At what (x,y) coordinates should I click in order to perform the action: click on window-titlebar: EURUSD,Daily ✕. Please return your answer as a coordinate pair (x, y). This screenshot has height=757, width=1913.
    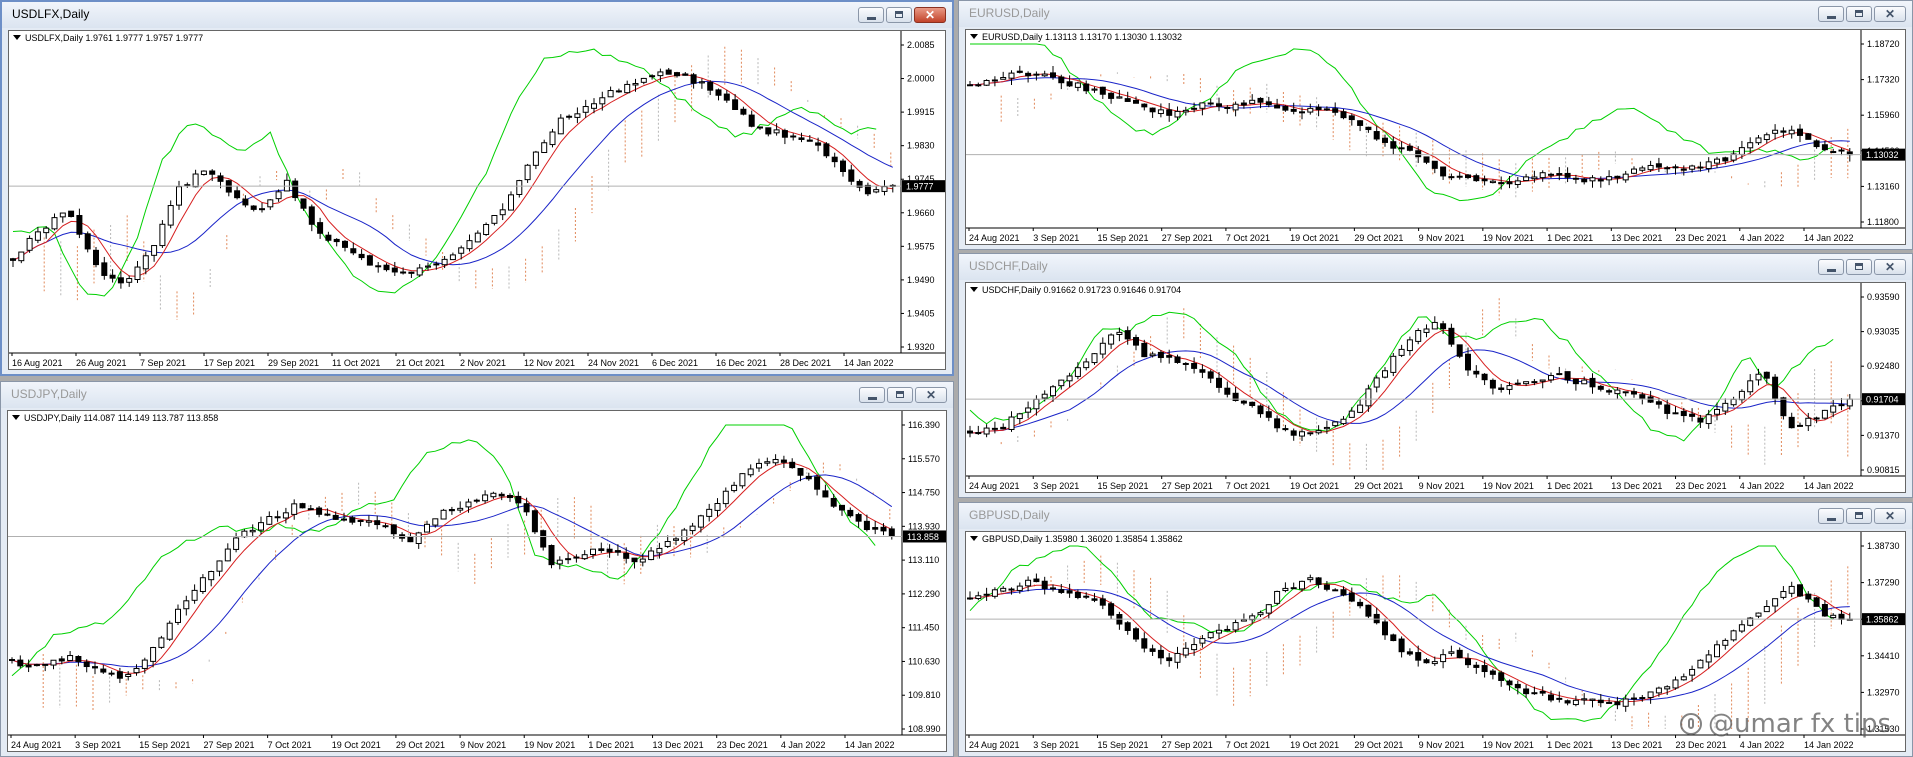
    Looking at the image, I should click on (1435, 14).